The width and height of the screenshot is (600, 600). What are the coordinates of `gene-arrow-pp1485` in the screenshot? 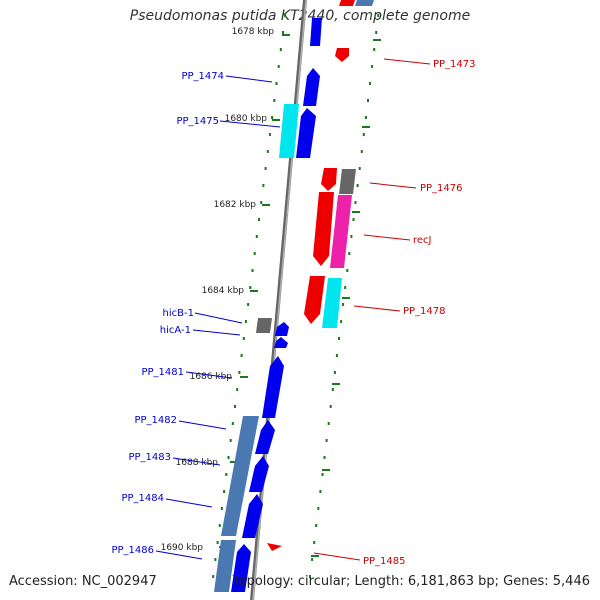 It's located at (274, 547).